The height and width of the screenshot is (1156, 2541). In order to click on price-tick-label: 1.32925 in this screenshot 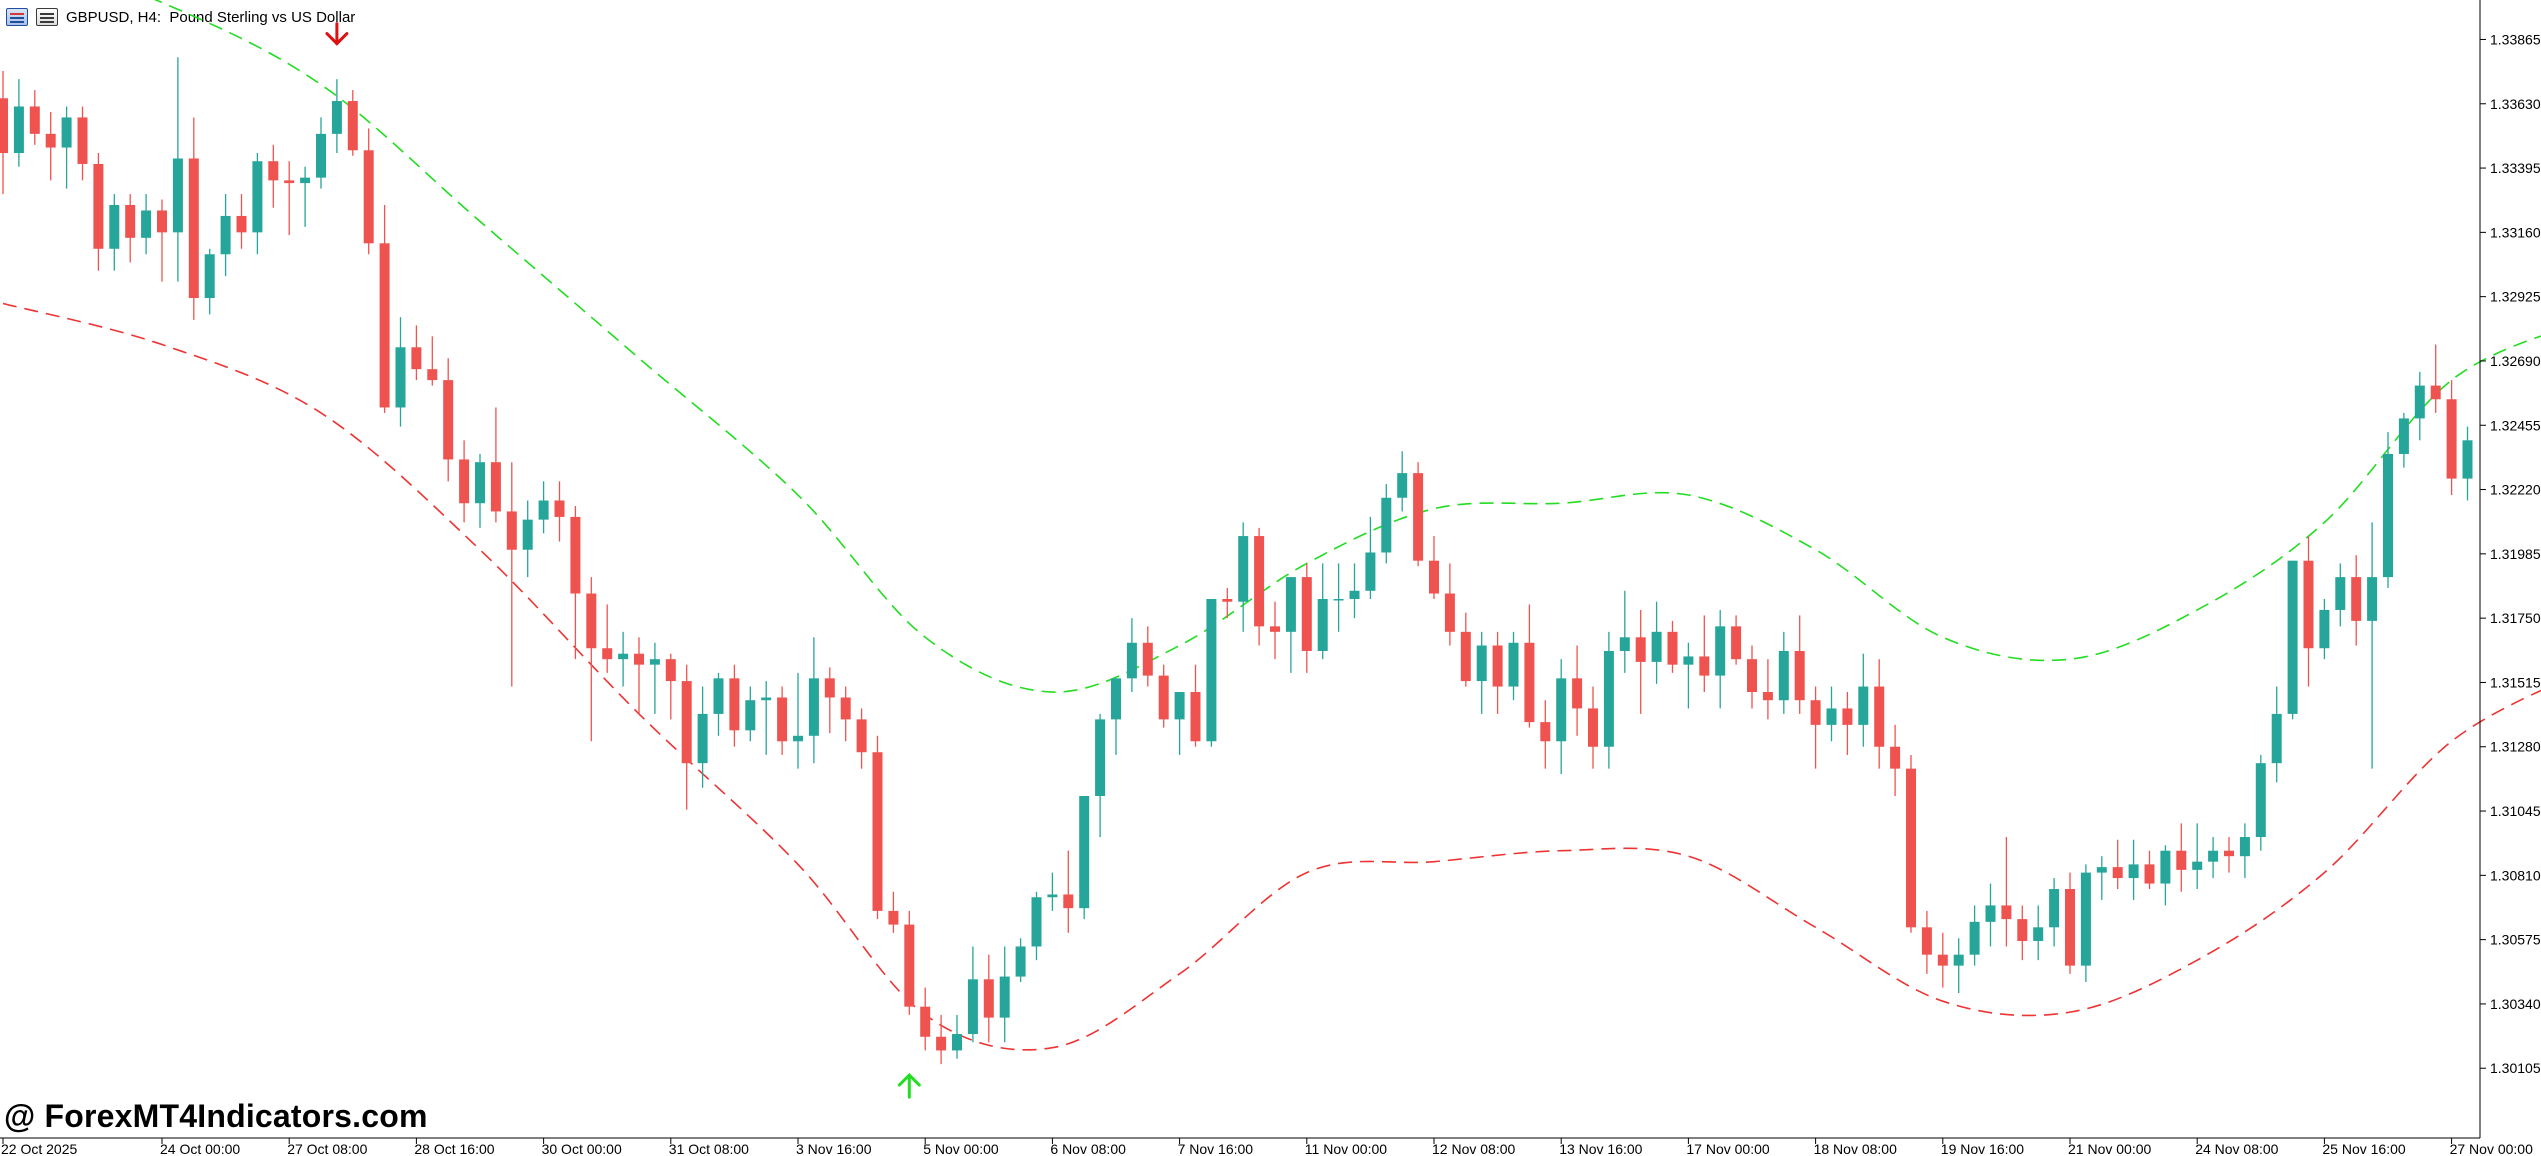, I will do `click(2515, 297)`.